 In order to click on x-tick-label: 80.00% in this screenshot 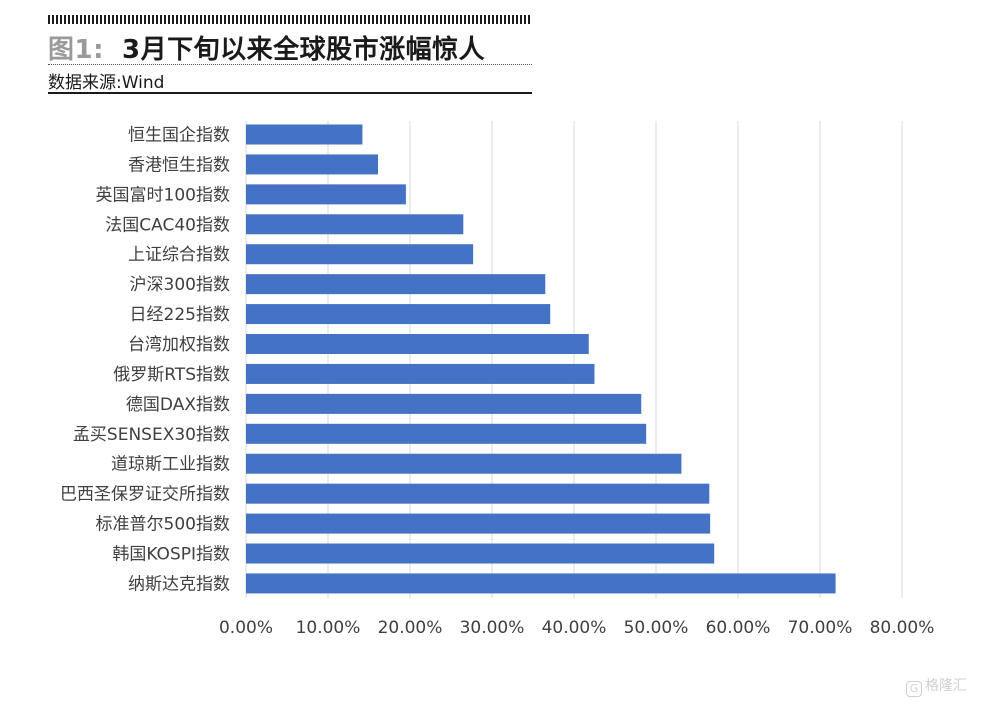, I will do `click(902, 628)`.